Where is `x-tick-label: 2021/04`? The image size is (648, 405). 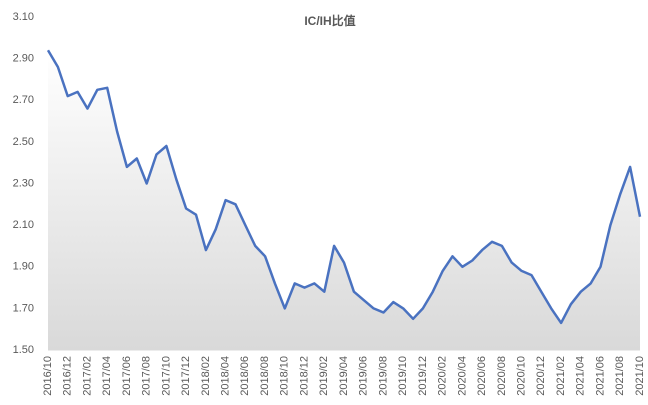
x-tick-label: 2021/04 is located at coordinates (581, 376).